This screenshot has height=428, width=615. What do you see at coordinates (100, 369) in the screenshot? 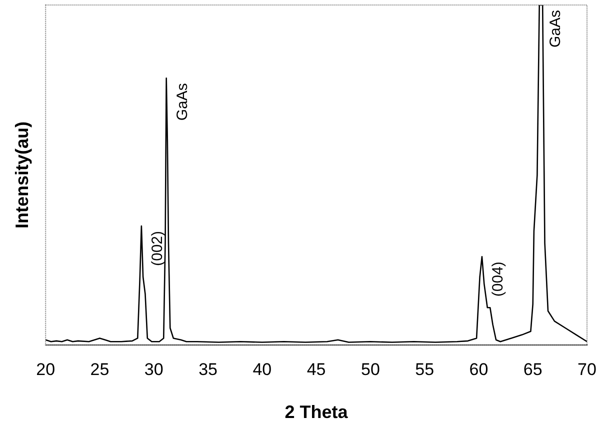
I see `x-tick-label: 25` at bounding box center [100, 369].